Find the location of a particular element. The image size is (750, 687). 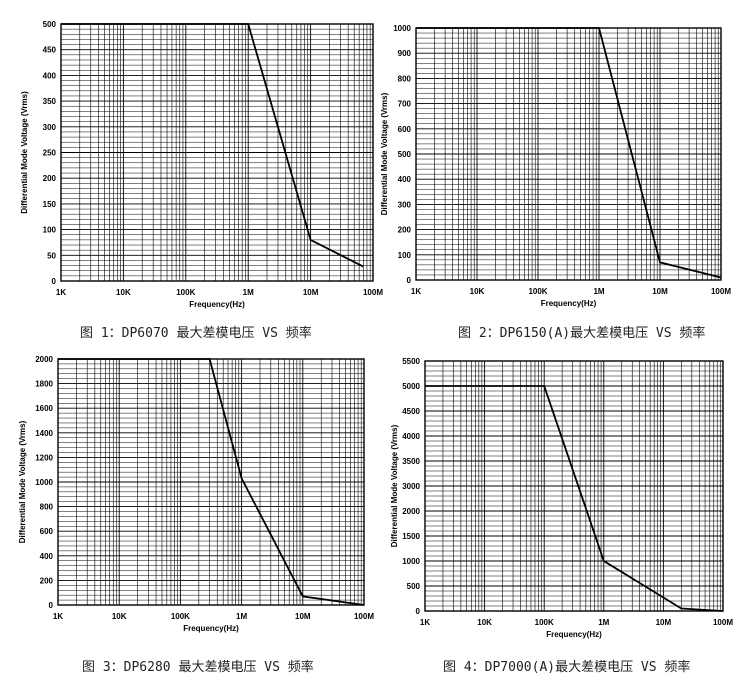

chart-3-caption: 图 3：DP6280 最大差模电压 VS 频率 is located at coordinates (198, 667).